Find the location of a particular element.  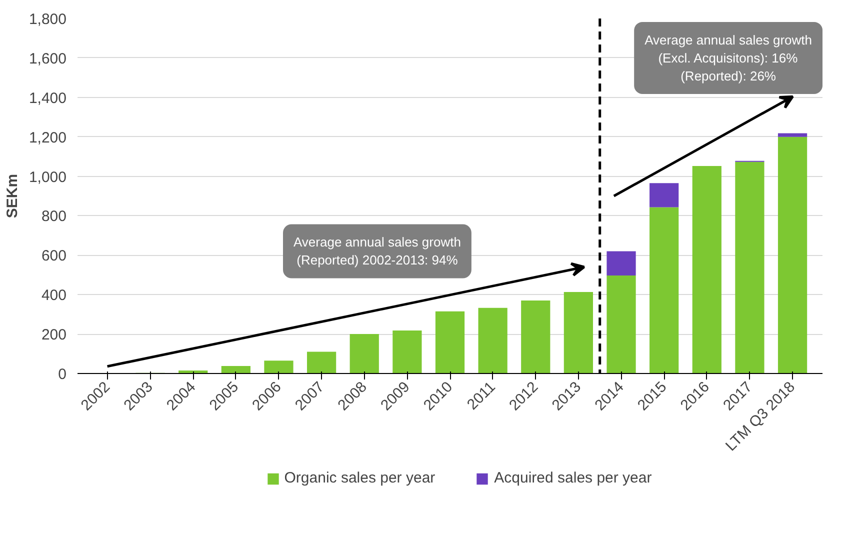

annotation: Average annual sales growth (Excl. Acquisitons): 16% (Reported): 26% is located at coordinates (728, 58).